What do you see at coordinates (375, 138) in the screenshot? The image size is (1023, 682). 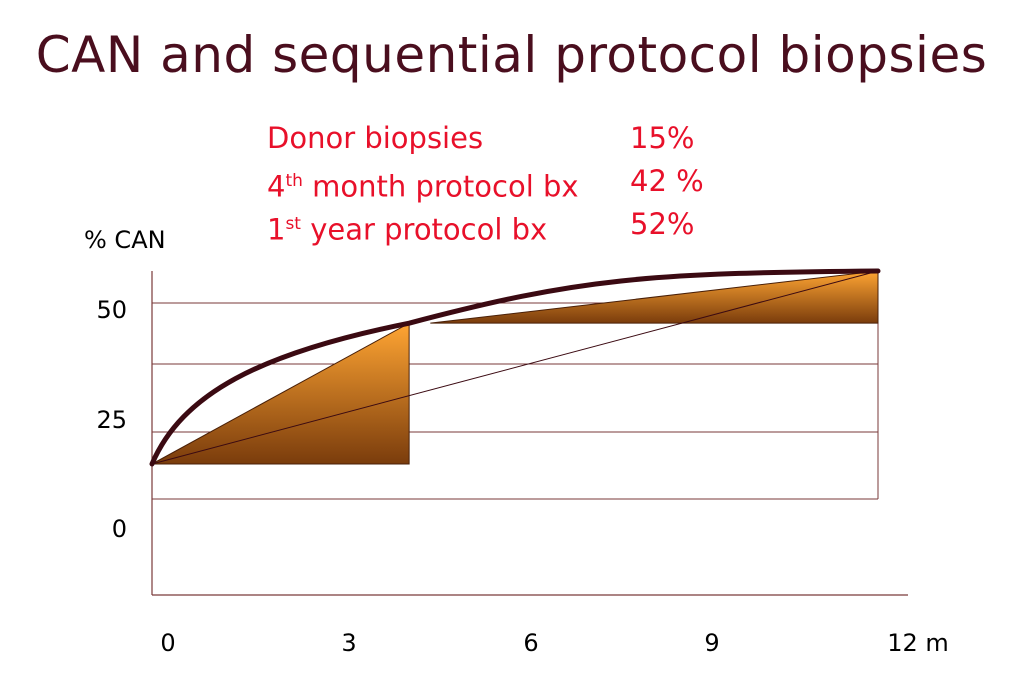 I see `legend-label: Donor biopsies` at bounding box center [375, 138].